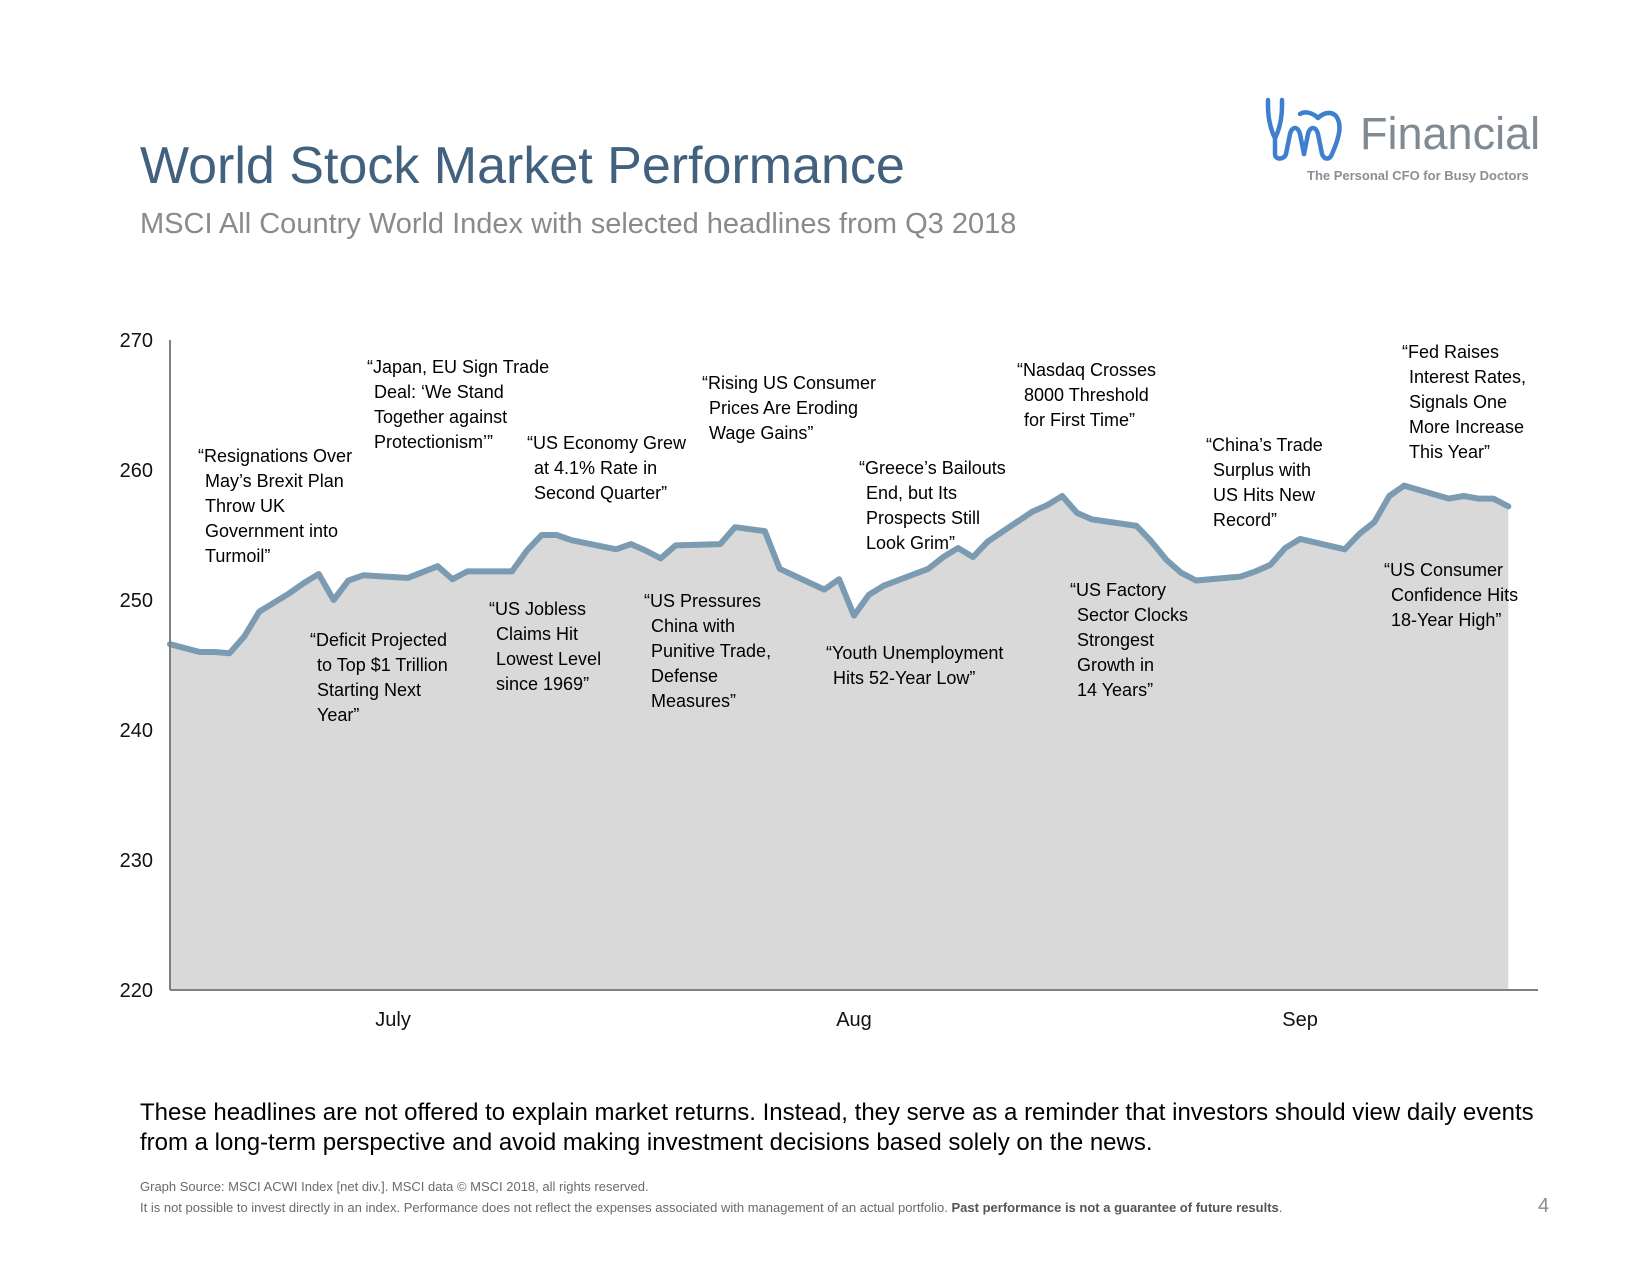 This screenshot has height=1275, width=1650. Describe the element at coordinates (237, 556) in the screenshot. I see `headline-line: Turmoil”` at that location.